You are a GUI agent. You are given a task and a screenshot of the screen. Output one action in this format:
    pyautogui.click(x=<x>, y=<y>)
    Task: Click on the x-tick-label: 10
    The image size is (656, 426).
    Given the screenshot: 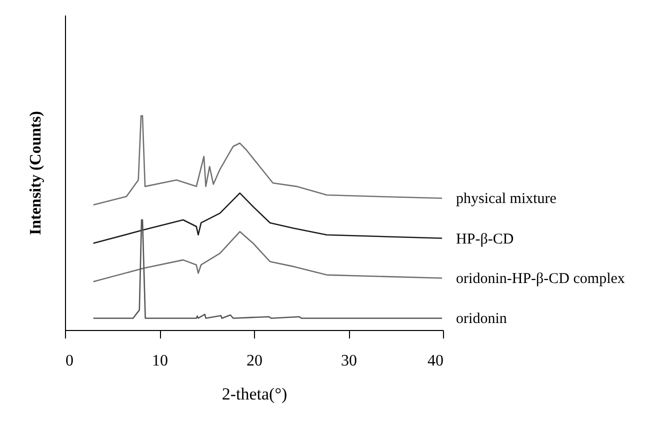 What is the action you would take?
    pyautogui.click(x=160, y=361)
    